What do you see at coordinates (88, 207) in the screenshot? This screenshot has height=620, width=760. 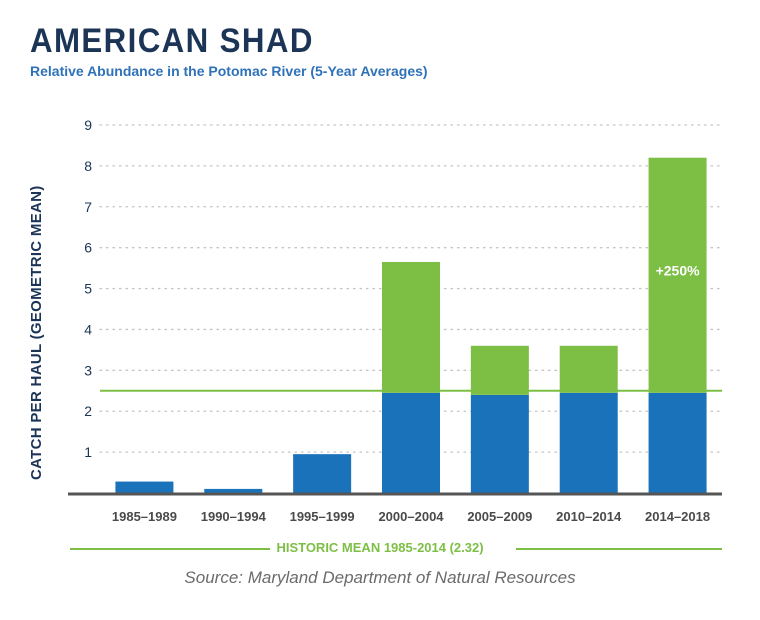 I see `y-tick-label: 7` at bounding box center [88, 207].